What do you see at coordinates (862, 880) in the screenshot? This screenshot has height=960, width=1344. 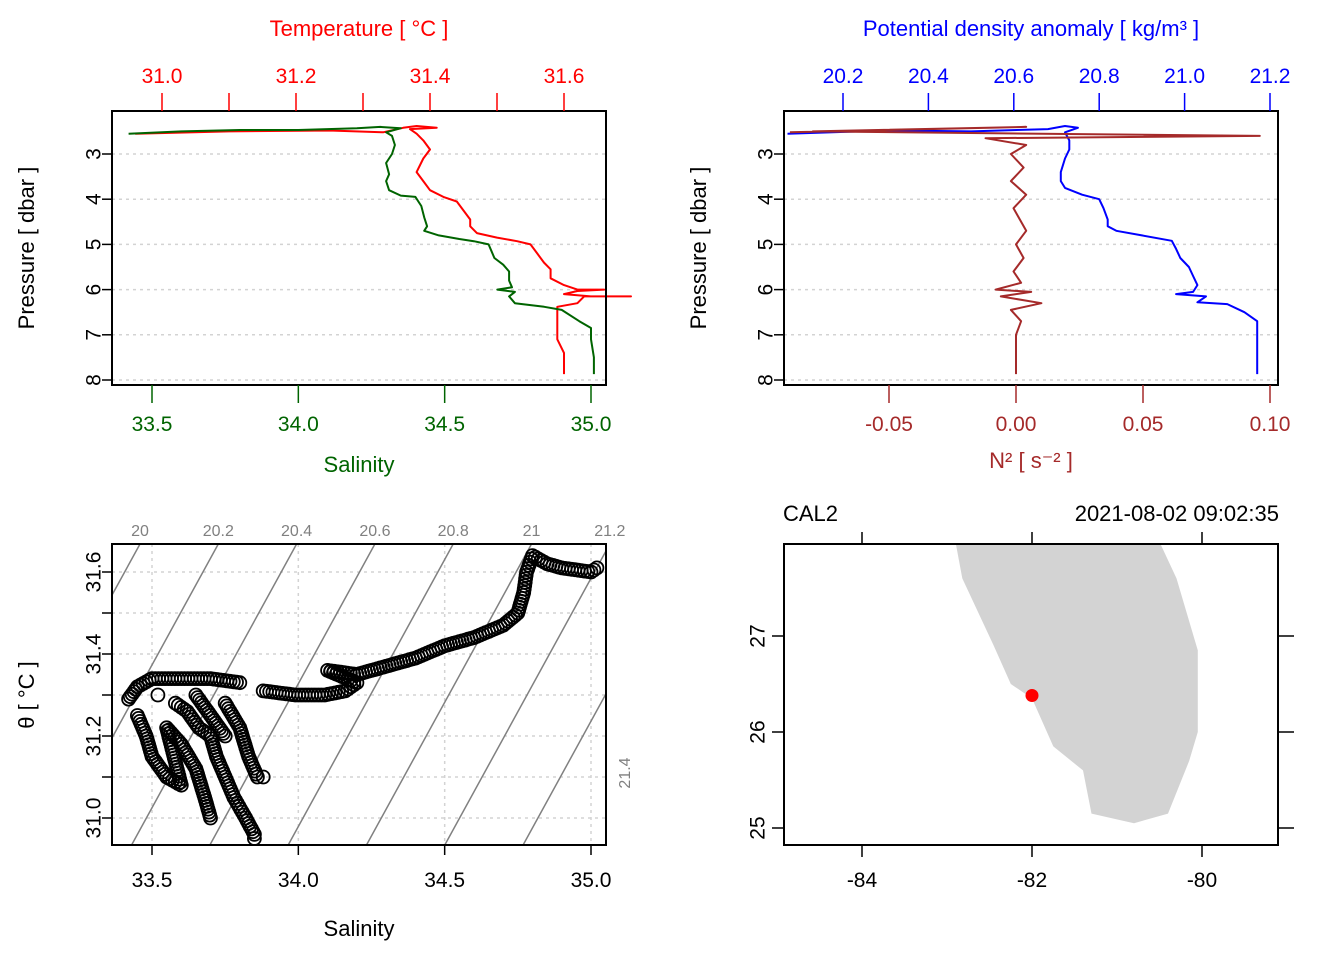 I see `longitude-tick-label: -84` at bounding box center [862, 880].